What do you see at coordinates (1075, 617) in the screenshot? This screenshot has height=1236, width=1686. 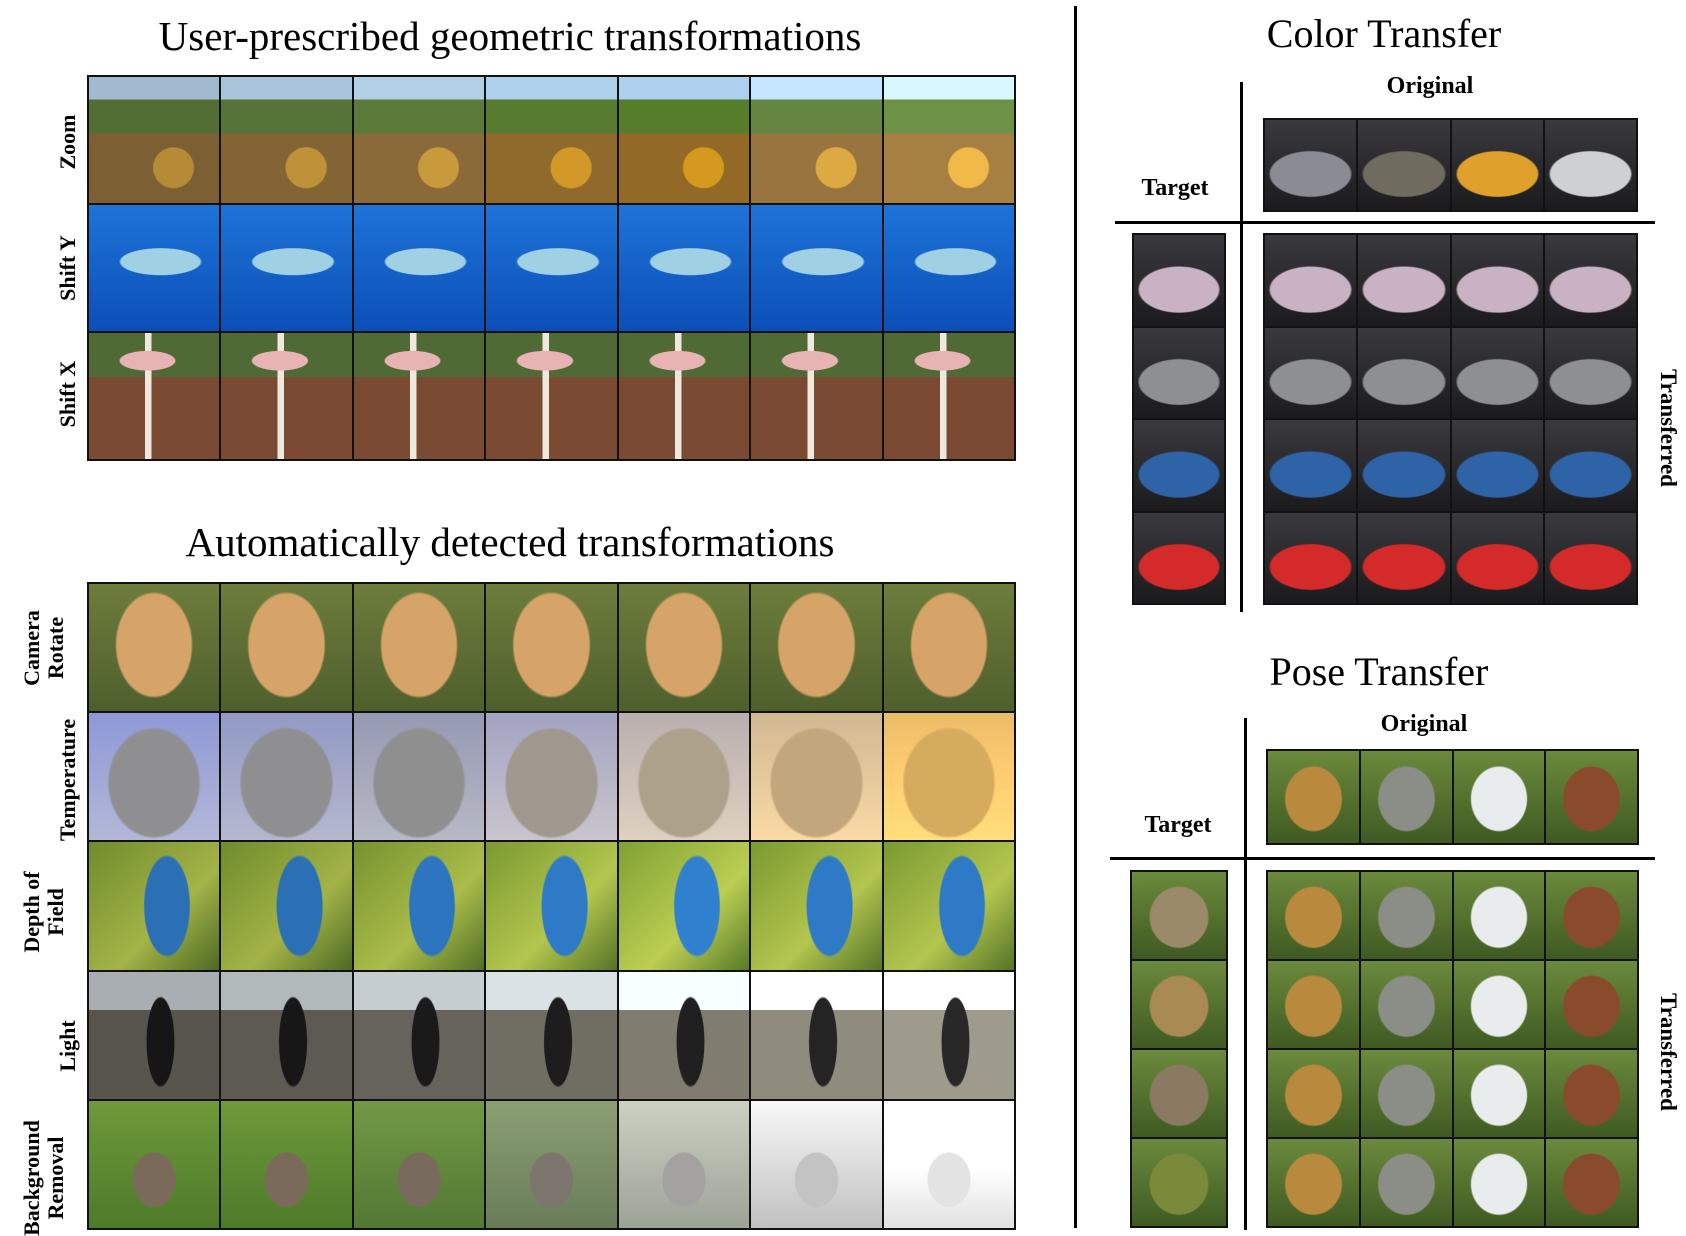 I see `panel-divider` at bounding box center [1075, 617].